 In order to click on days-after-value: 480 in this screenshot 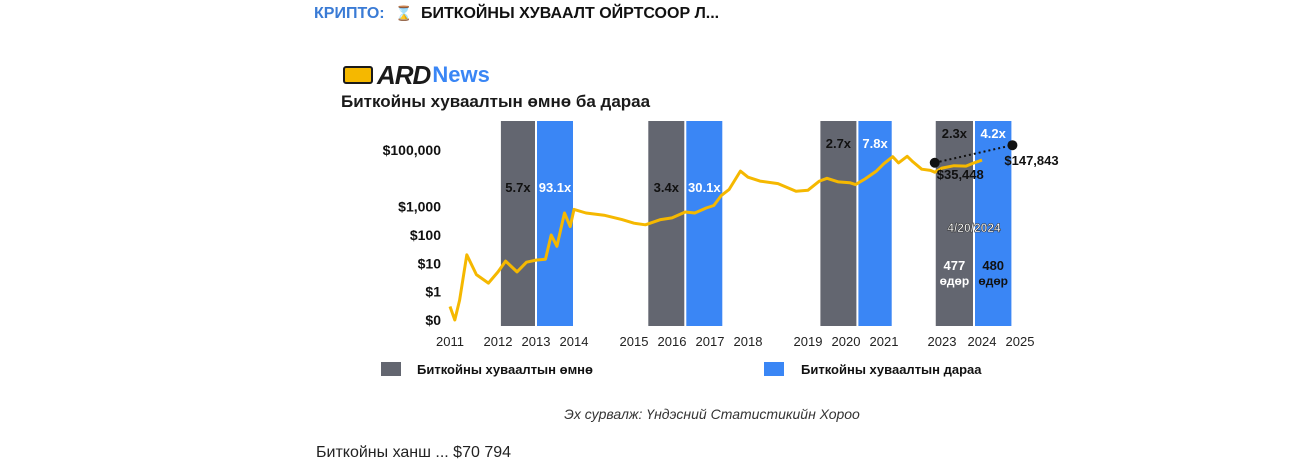, I will do `click(993, 265)`.